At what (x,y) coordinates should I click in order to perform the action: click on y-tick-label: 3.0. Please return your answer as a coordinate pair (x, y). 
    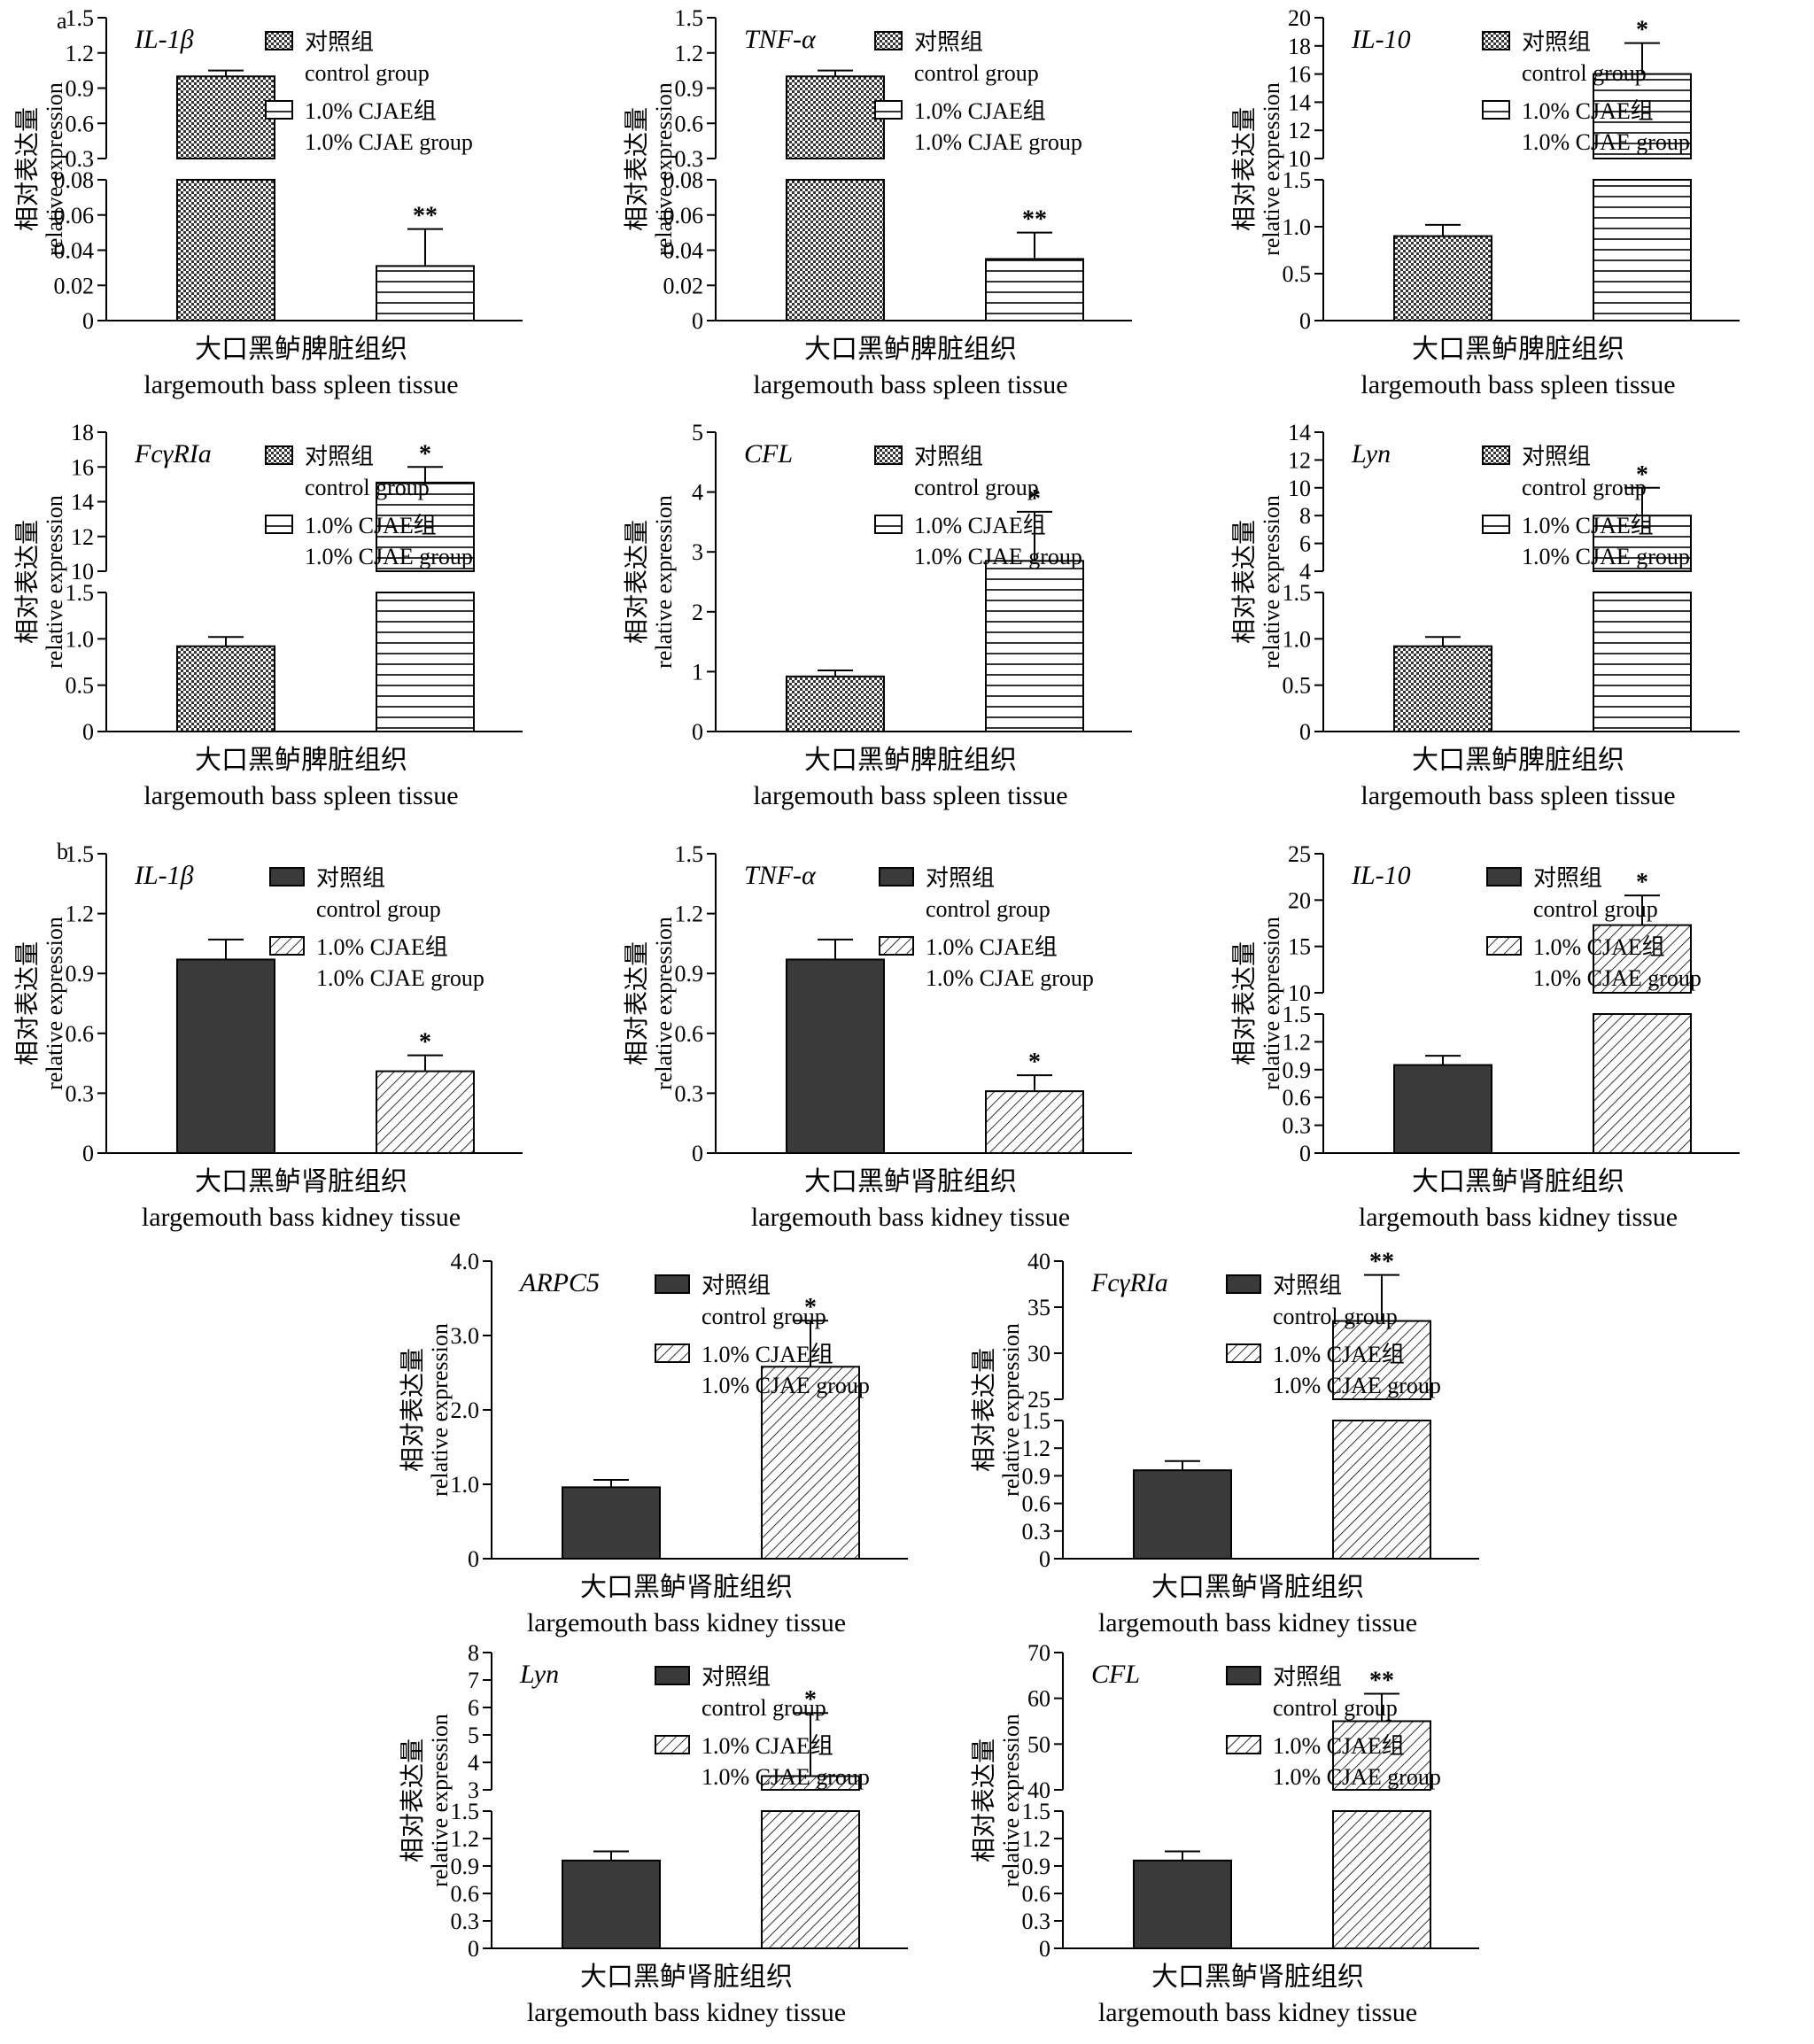
    Looking at the image, I should click on (465, 1336).